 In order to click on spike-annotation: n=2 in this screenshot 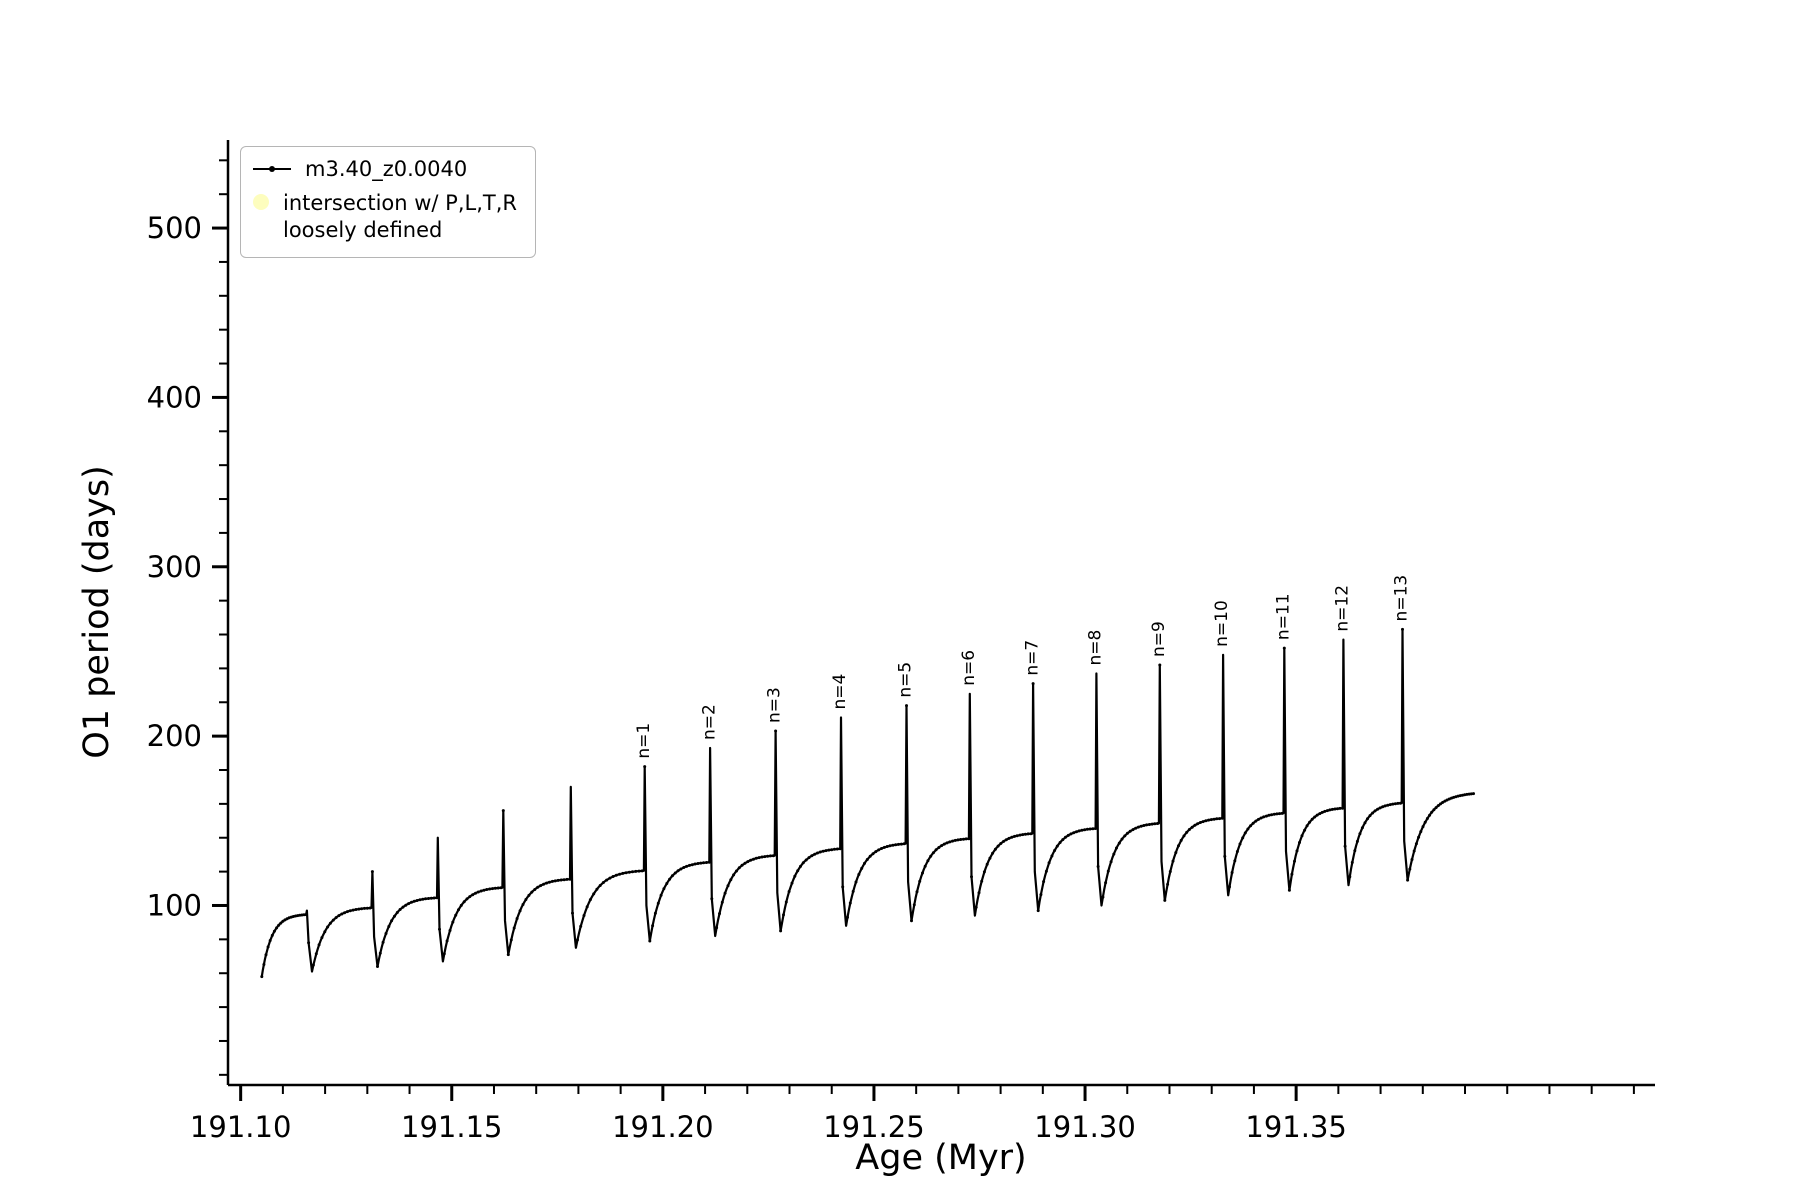, I will do `click(709, 722)`.